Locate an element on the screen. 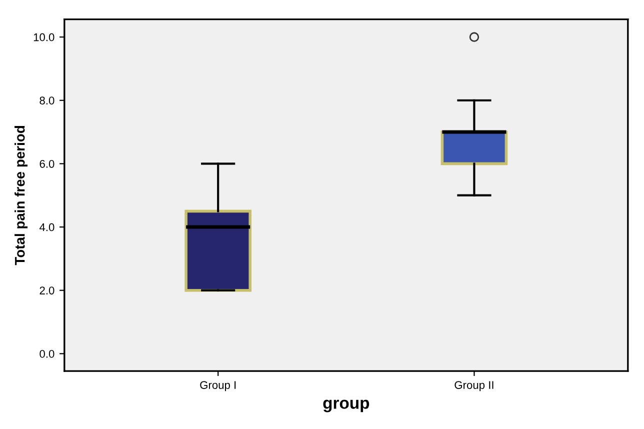 The width and height of the screenshot is (644, 429). x-tick-label: Group II is located at coordinates (474, 386).